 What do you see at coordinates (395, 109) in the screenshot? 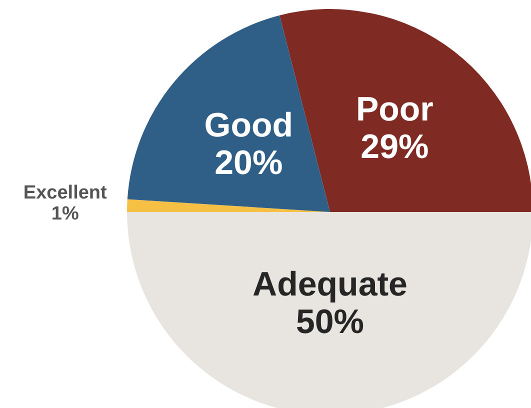
I see `slice-label: Poor` at bounding box center [395, 109].